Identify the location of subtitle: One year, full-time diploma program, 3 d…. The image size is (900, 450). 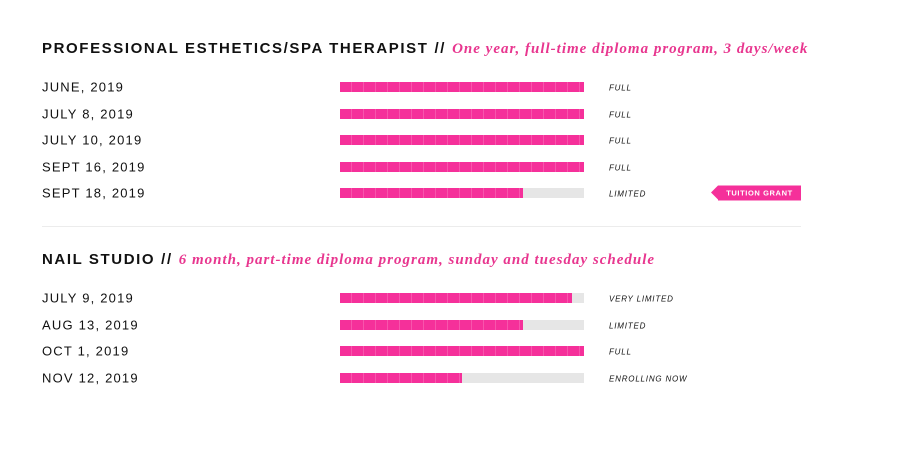
(630, 49).